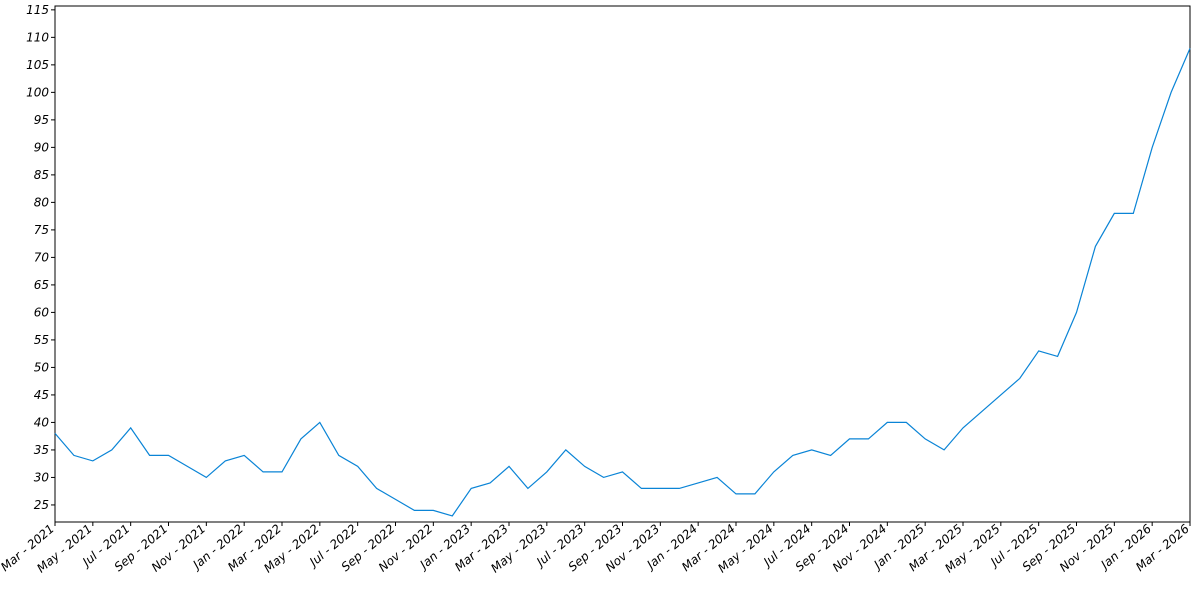 The width and height of the screenshot is (1200, 600). Describe the element at coordinates (41, 175) in the screenshot. I see `y-tick-label: 85` at that location.